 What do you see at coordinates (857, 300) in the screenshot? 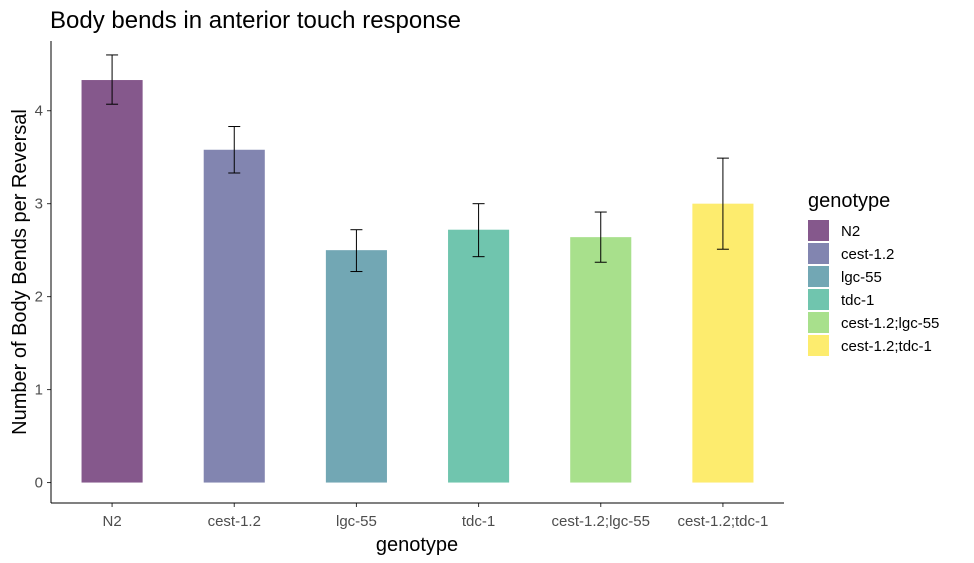
I see `legend-label: tdc-1` at bounding box center [857, 300].